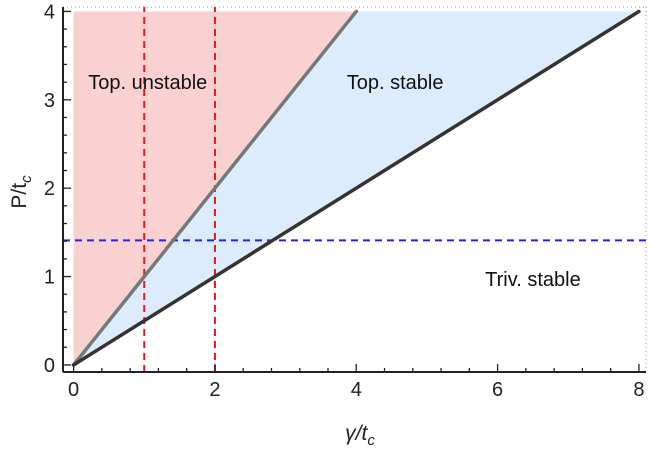 The image size is (652, 452). I want to click on x-tick-label: 6, so click(497, 390).